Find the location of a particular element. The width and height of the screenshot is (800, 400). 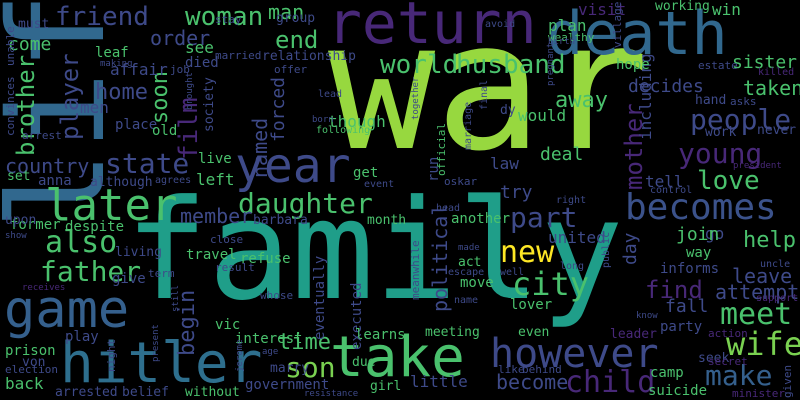

word-meet: meet is located at coordinates (756, 314).